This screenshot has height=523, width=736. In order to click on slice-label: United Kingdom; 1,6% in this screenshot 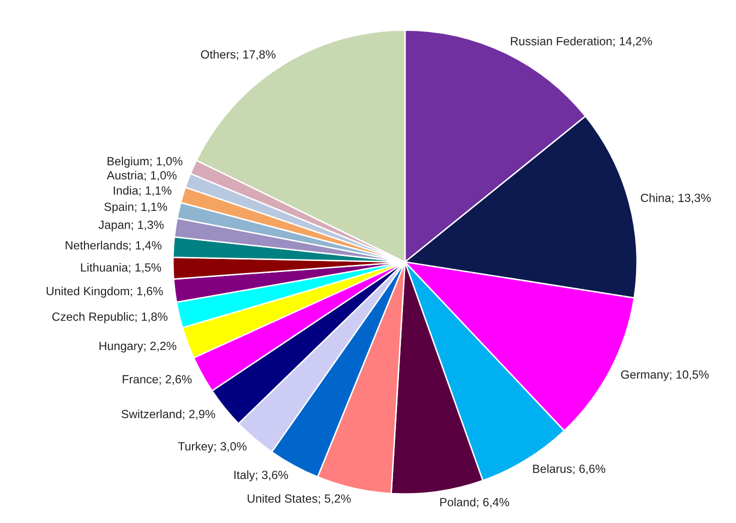, I will do `click(104, 292)`.